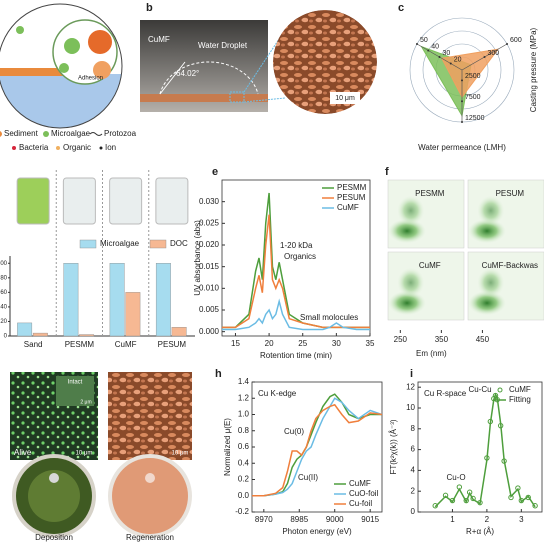 The image size is (544, 545). What do you see at coordinates (430, 193) in the screenshot?
I see `panel-title: PESMM` at bounding box center [430, 193].